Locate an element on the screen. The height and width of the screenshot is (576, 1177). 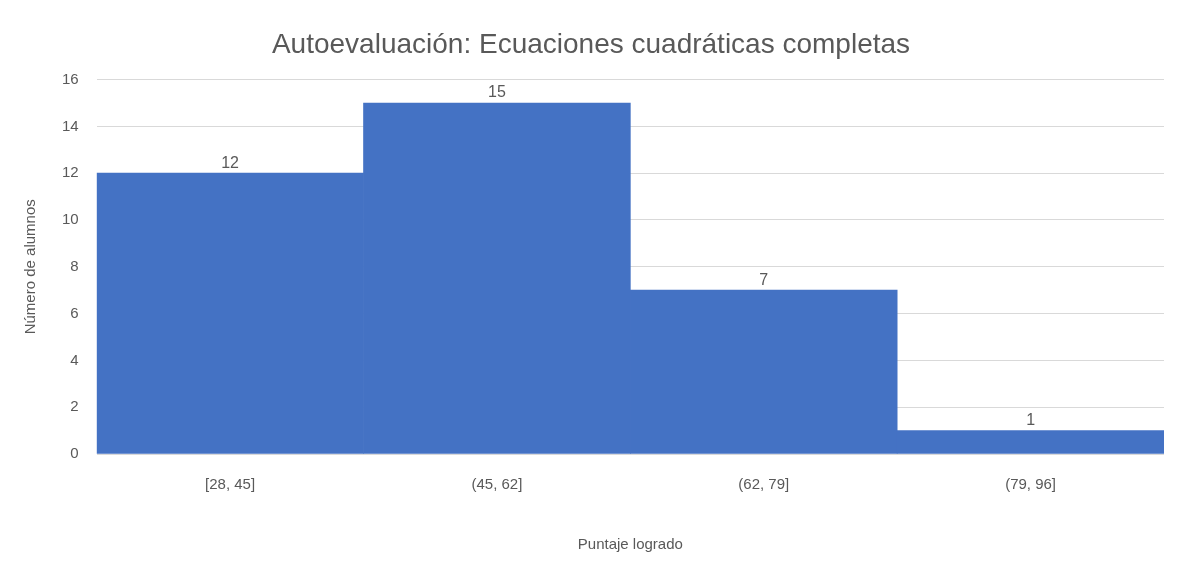
y-tick-label: 16 is located at coordinates (70, 78).